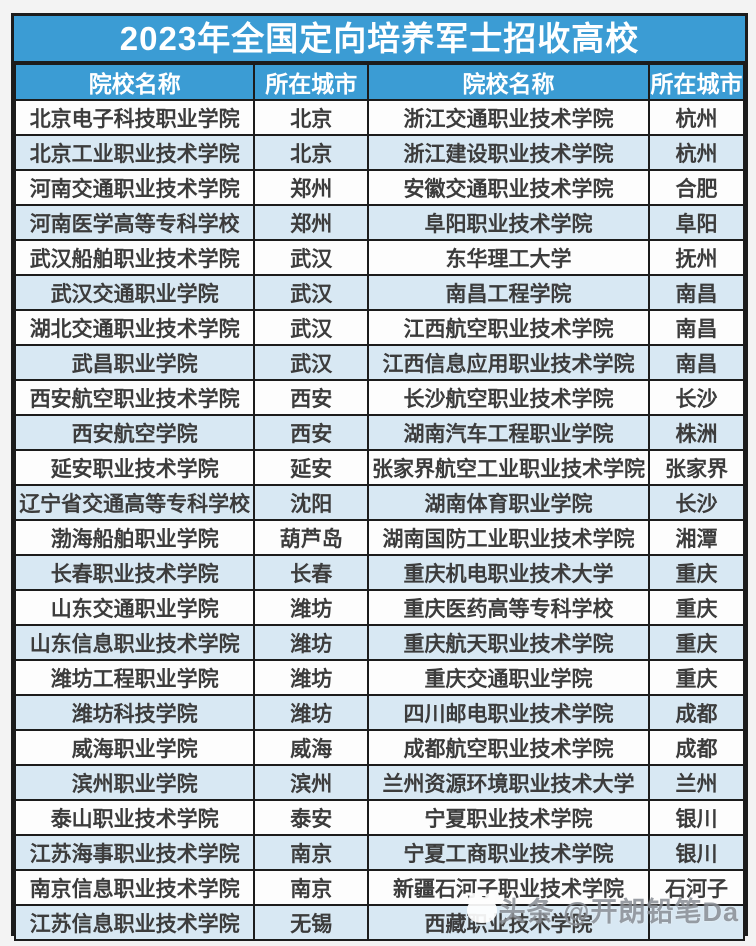  What do you see at coordinates (508, 607) in the screenshot?
I see `college-name-cell: 重庆医药高等专科学校` at bounding box center [508, 607].